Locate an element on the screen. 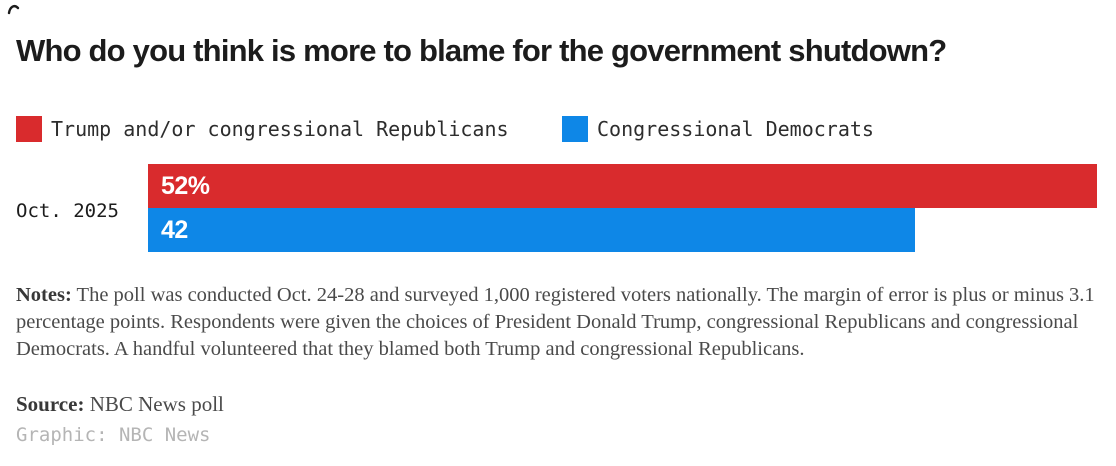  bar-democrats: 42 is located at coordinates (531, 230).